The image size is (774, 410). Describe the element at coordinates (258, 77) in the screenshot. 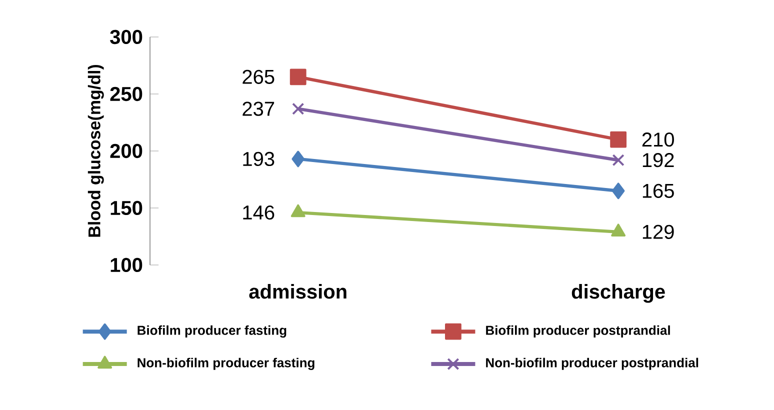

I see `data-label: 265` at that location.